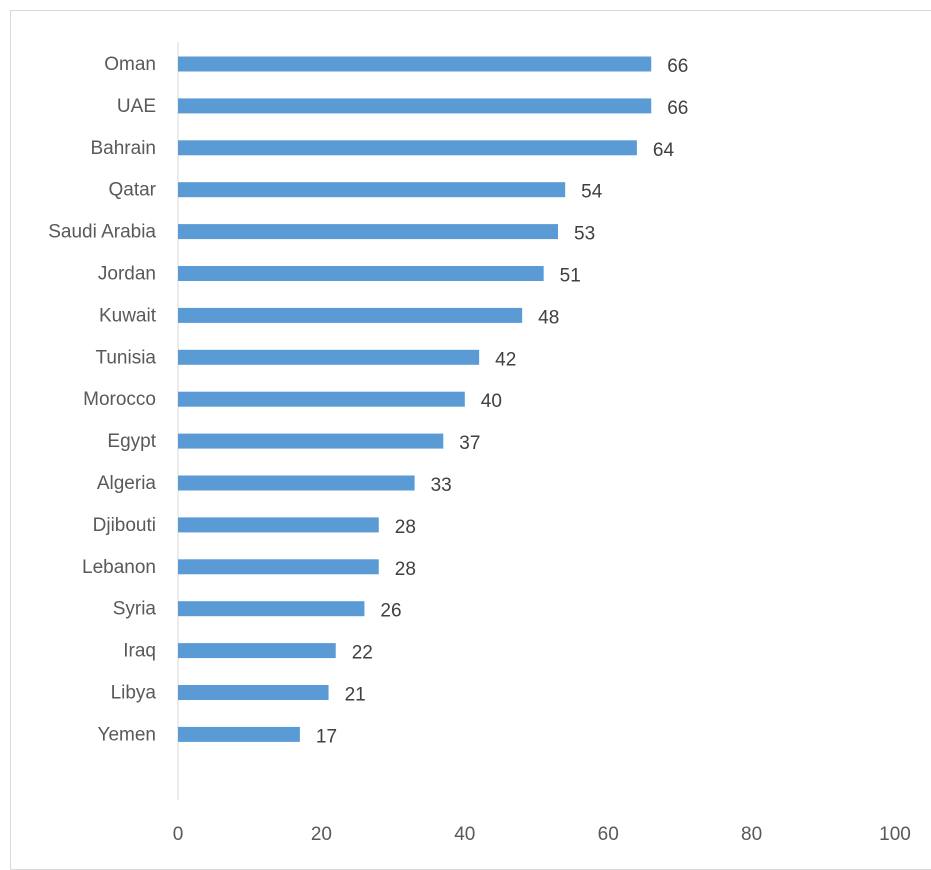  Describe the element at coordinates (505, 359) in the screenshot. I see `data-label: 42` at that location.